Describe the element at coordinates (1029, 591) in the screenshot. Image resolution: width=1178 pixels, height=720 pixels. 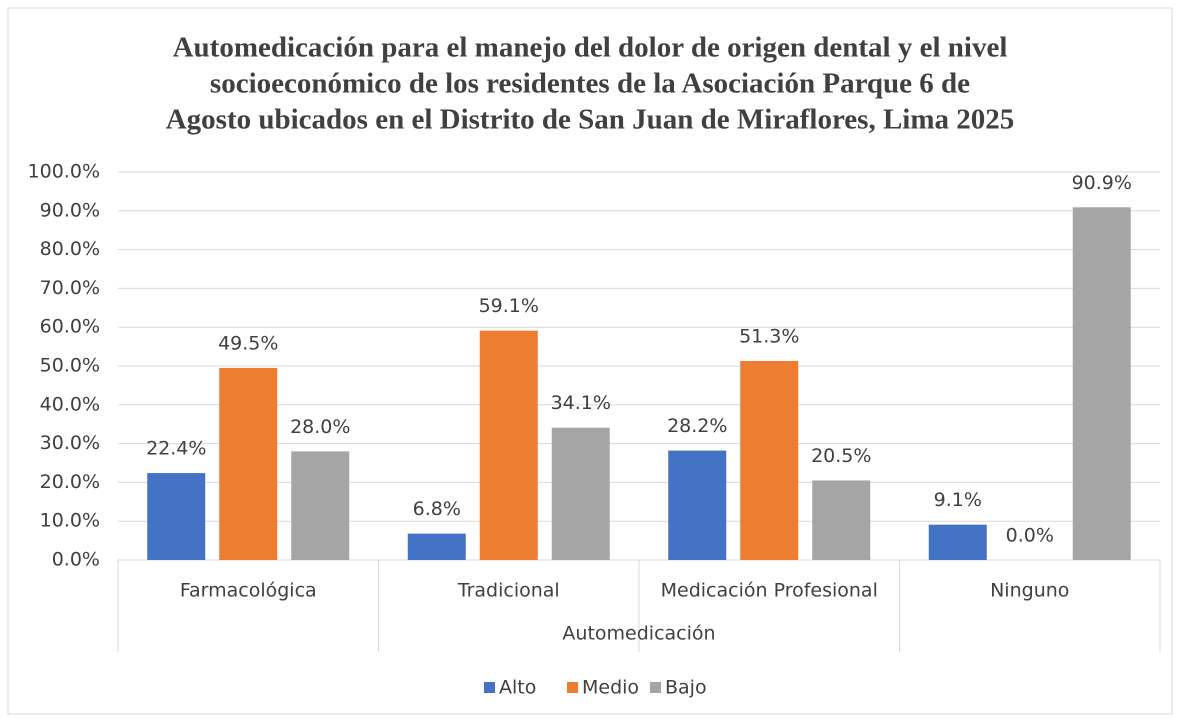
I see `x-tick-label: Ninguno` at that location.